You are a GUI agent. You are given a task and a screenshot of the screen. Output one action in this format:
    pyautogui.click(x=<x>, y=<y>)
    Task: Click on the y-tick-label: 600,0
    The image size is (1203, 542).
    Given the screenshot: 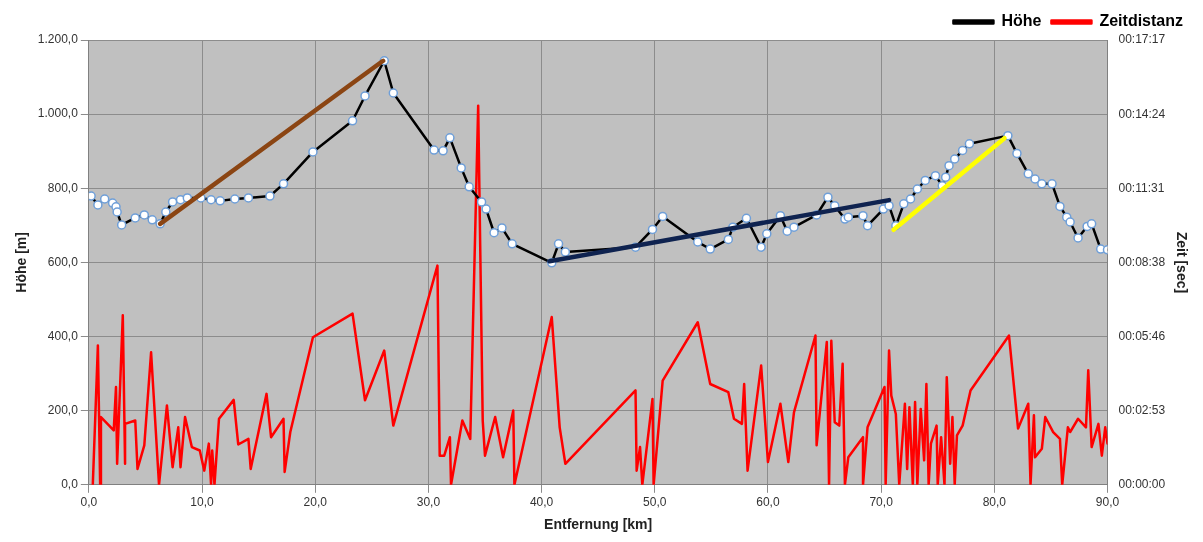 What is the action you would take?
    pyautogui.click(x=63, y=261)
    